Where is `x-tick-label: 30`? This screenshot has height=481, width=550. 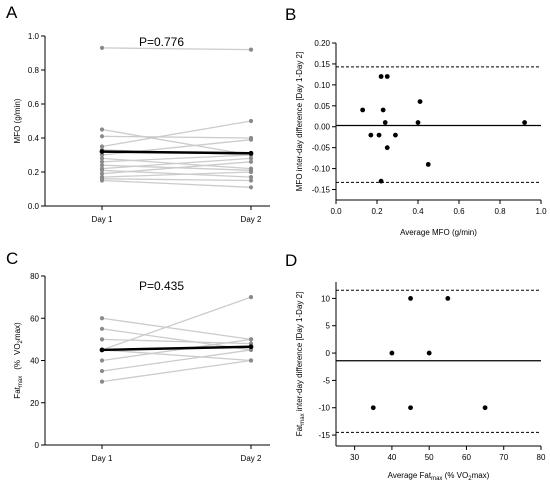 x-tick-label: 30 is located at coordinates (354, 457).